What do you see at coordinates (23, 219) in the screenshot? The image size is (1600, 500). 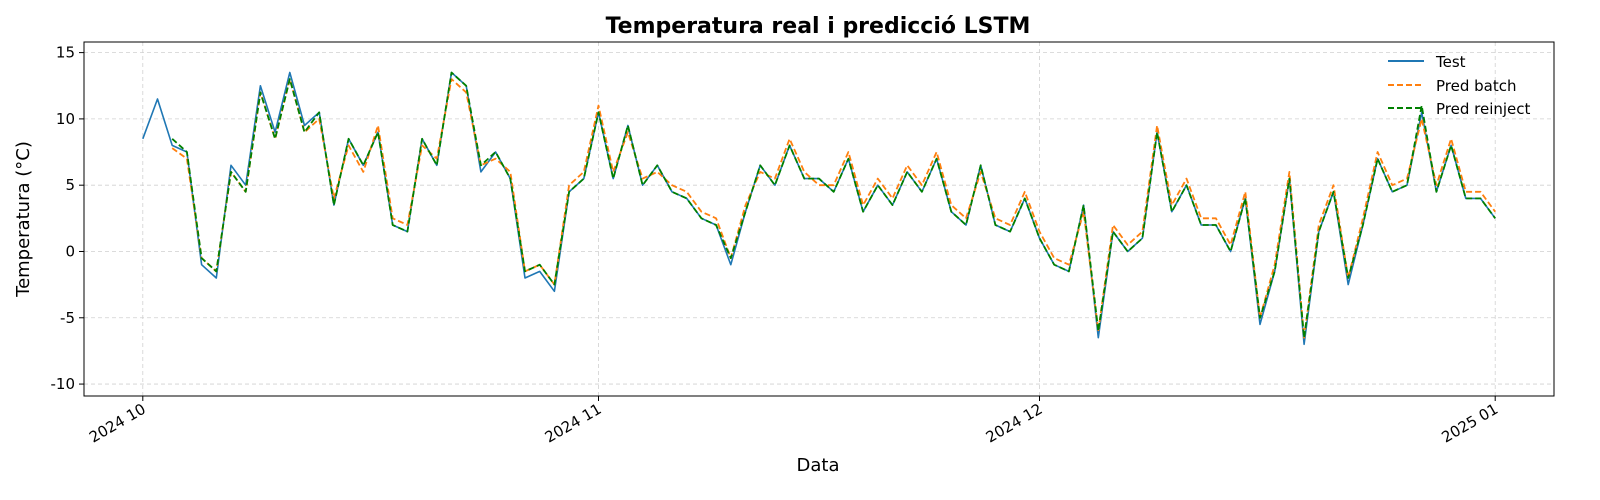 I see `y-axis-label: Temperatura (°C)` at bounding box center [23, 219].